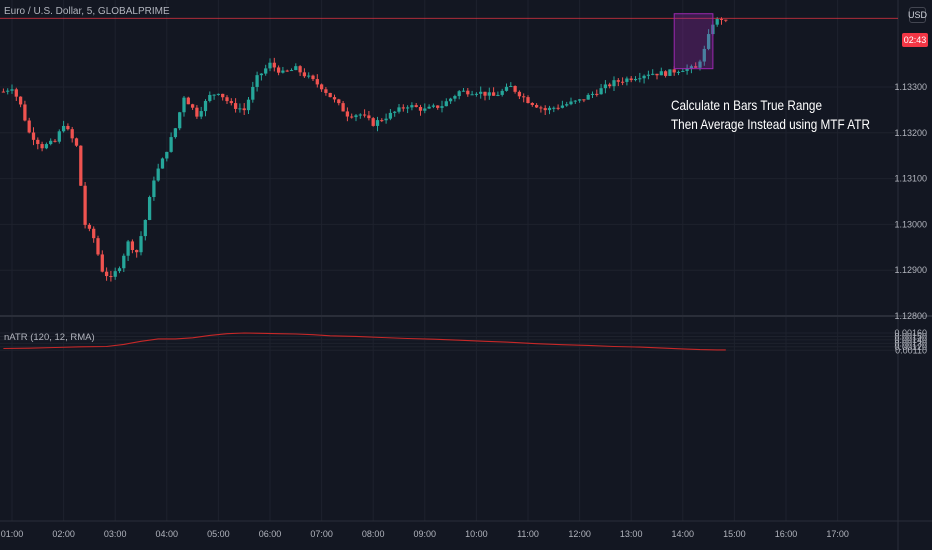 The height and width of the screenshot is (550, 932). I want to click on indicator-tick-label: 0.00140, so click(910, 340).